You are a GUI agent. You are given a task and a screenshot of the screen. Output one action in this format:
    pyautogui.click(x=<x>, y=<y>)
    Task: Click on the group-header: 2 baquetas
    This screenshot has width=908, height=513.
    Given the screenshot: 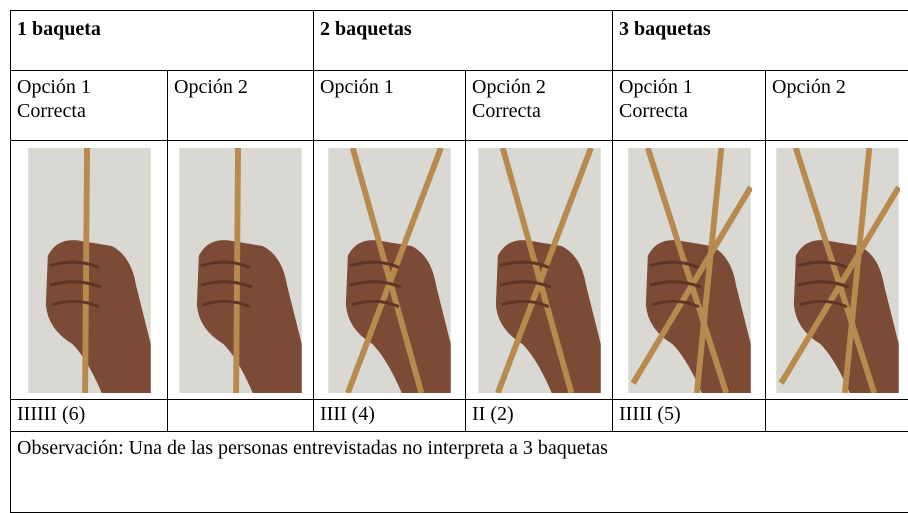 What is the action you would take?
    pyautogui.click(x=463, y=41)
    